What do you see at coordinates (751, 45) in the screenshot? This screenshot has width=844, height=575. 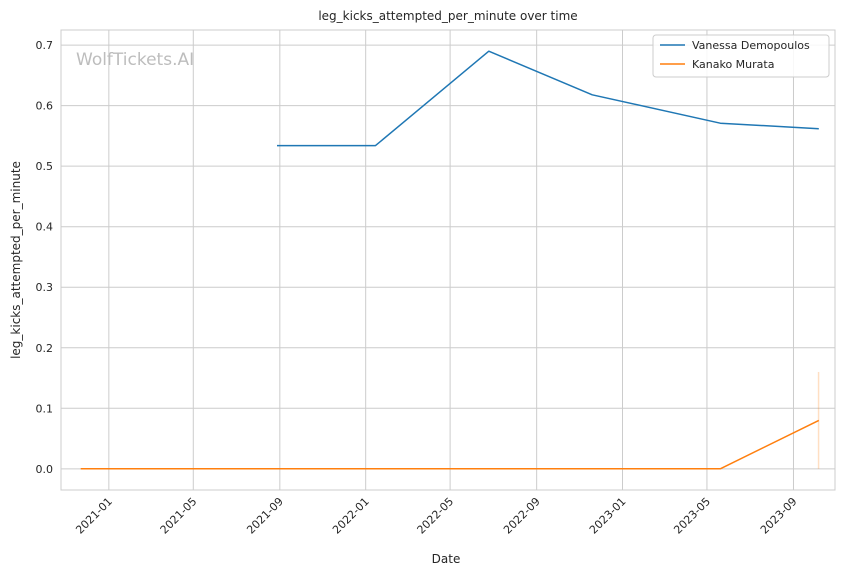 I see `legend-label-vanessa: Vanessa Demopoulos` at bounding box center [751, 45].